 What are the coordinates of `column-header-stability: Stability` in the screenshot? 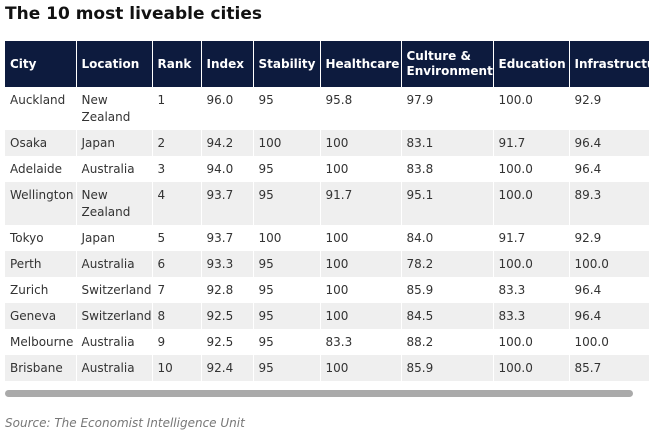 It's located at (287, 64).